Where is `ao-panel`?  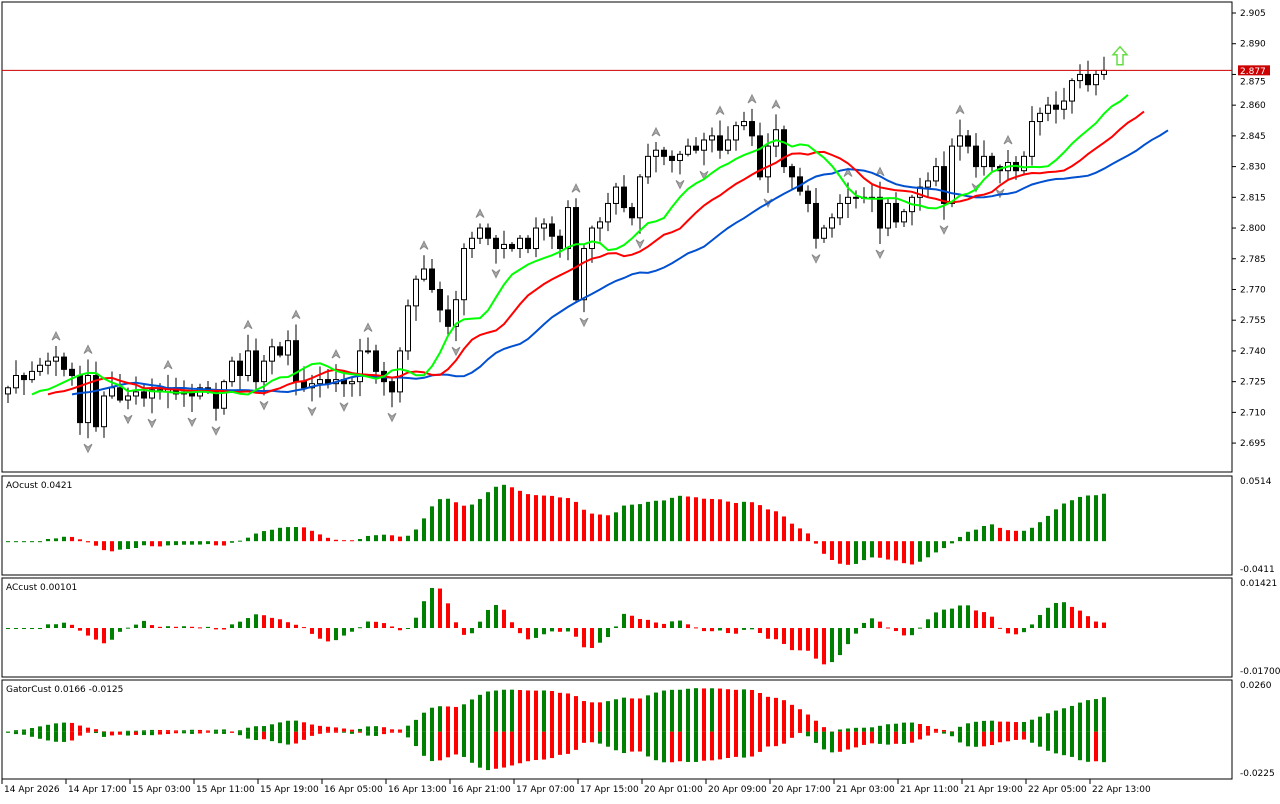 ao-panel is located at coordinates (556, 524).